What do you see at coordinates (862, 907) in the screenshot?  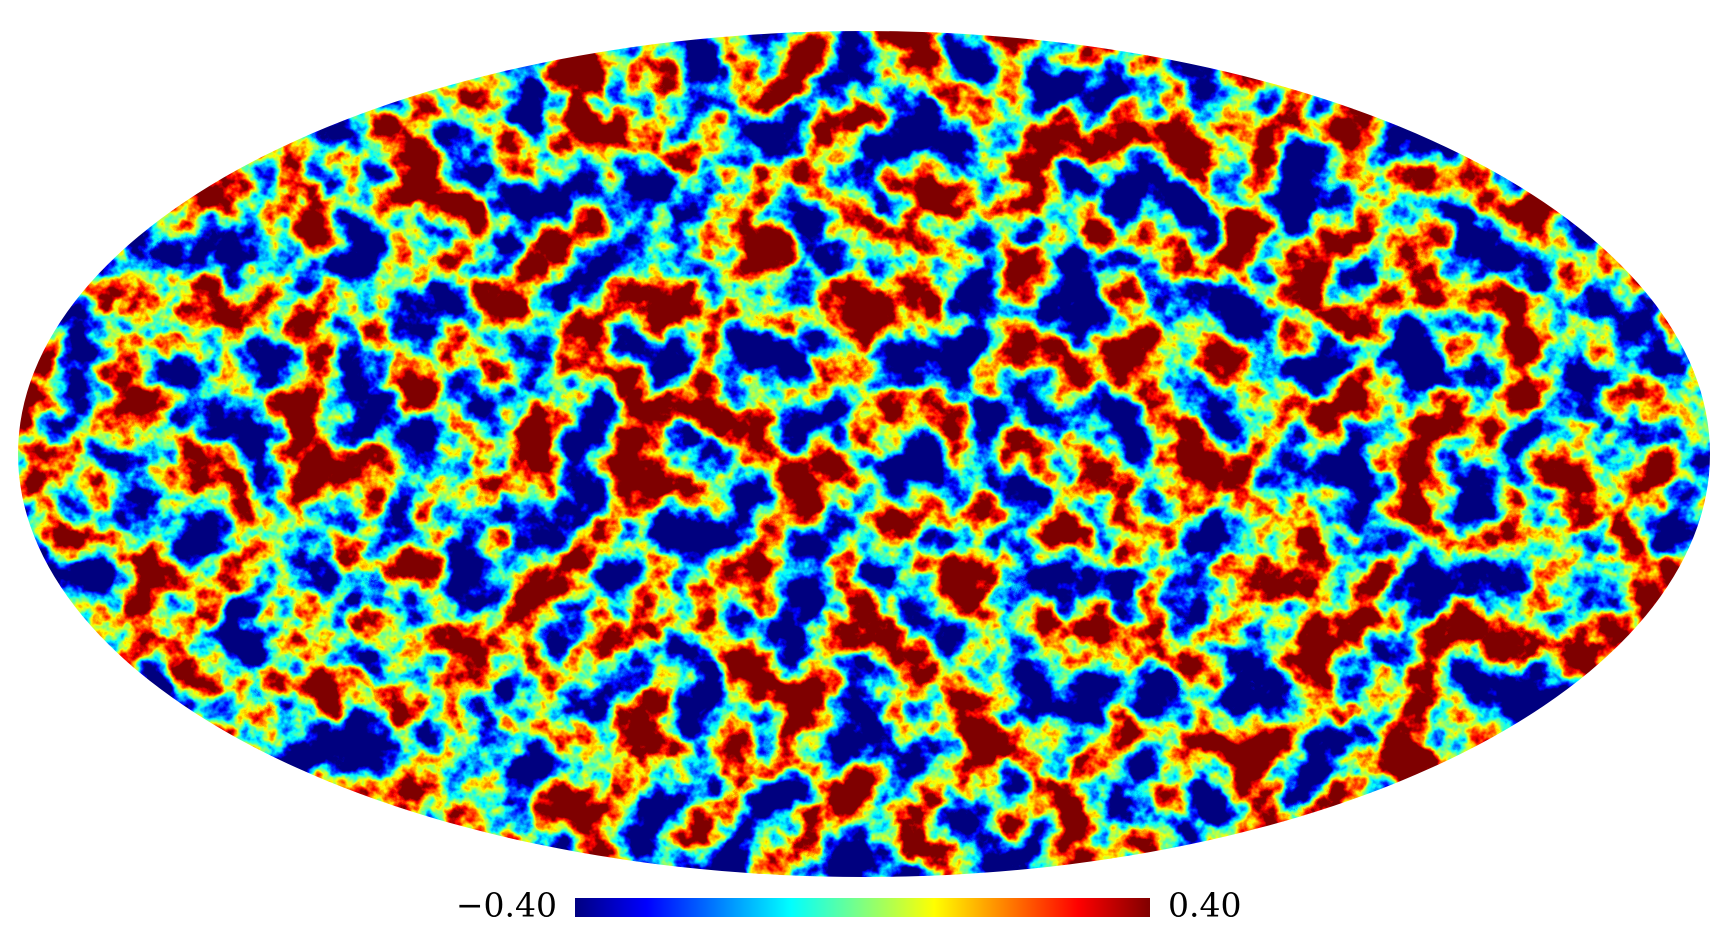 I see `colorbar` at bounding box center [862, 907].